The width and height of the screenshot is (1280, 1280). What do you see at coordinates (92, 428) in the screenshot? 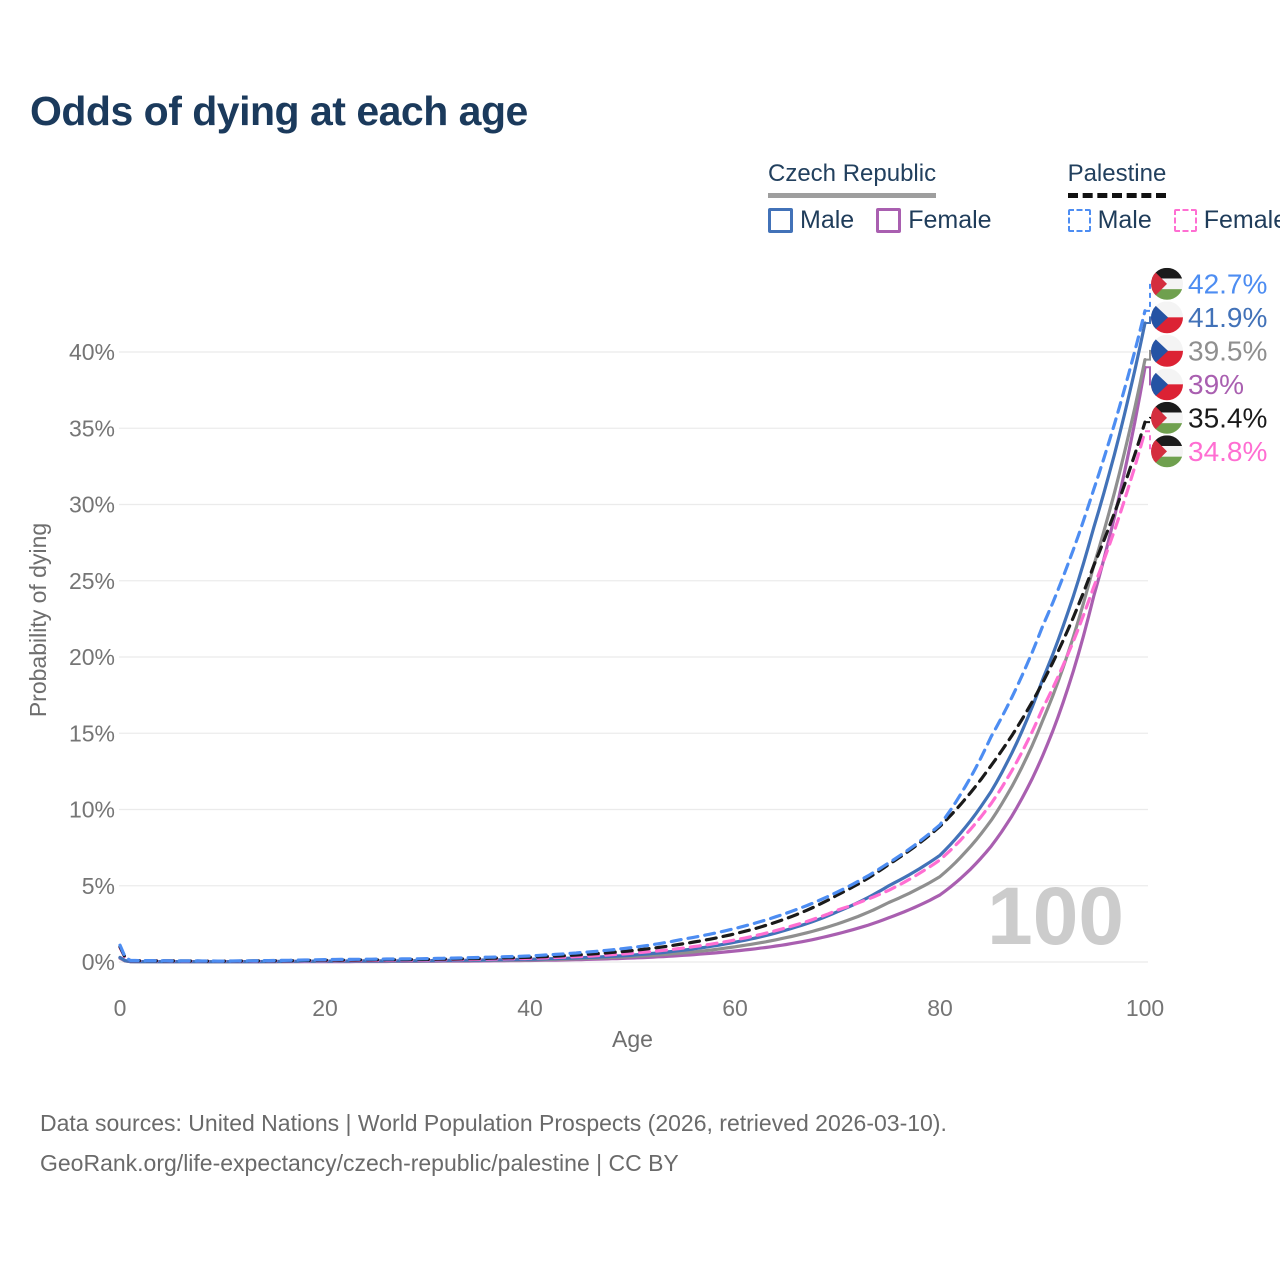
I see `y-tick-label: 35%` at bounding box center [92, 428].